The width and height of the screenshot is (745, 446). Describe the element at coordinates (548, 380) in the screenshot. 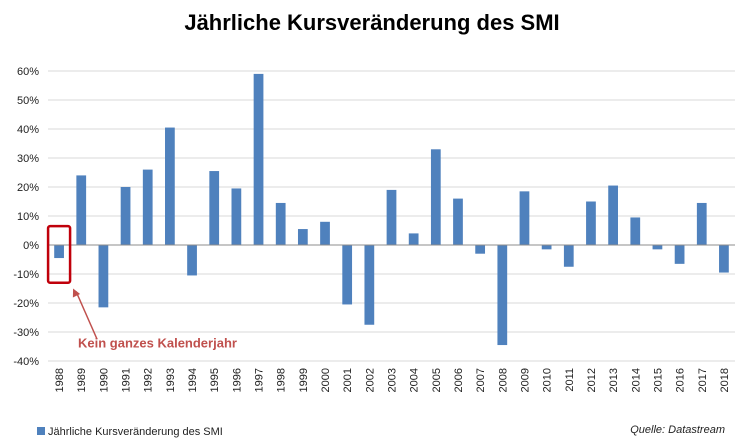

I see `x-tick-label: 2010` at that location.